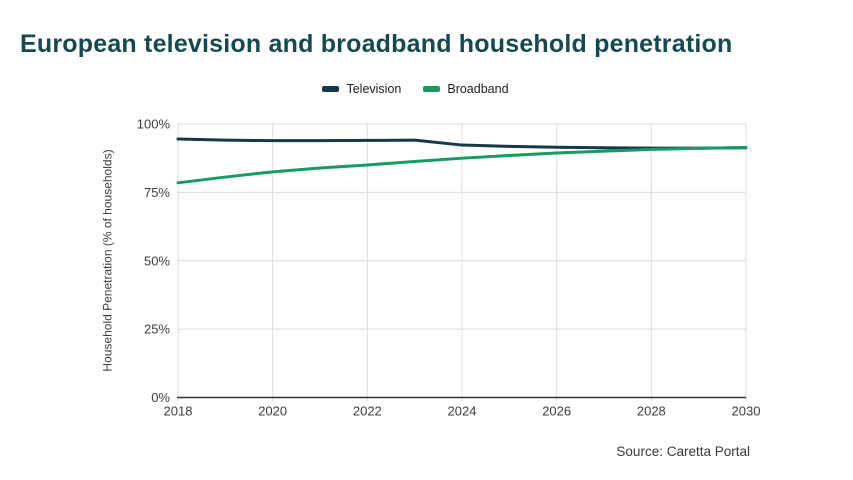 The width and height of the screenshot is (853, 480). What do you see at coordinates (331, 89) in the screenshot?
I see `television-legend-swatch` at bounding box center [331, 89].